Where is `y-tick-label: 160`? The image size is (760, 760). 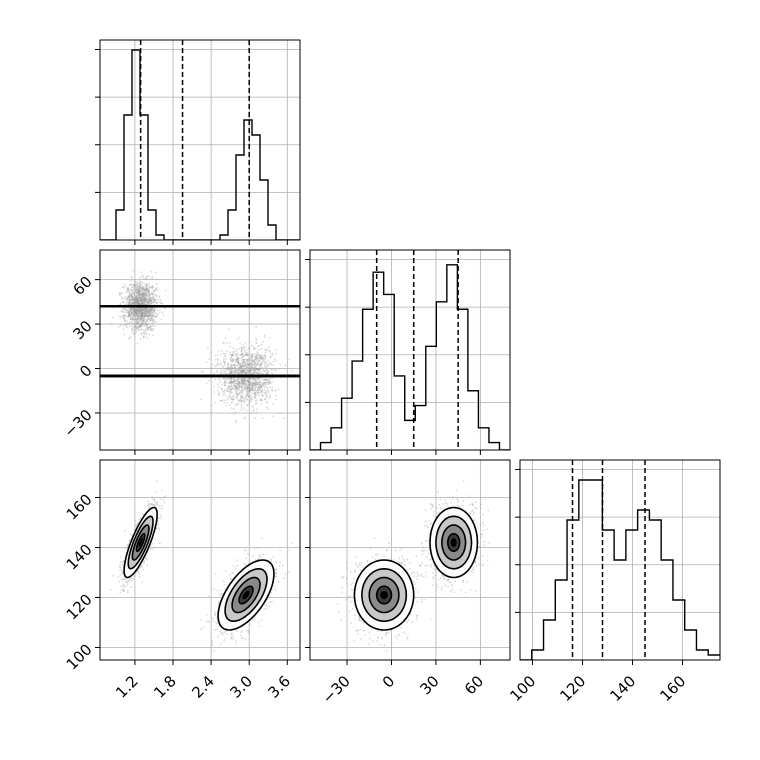 y-tick-label: 160 is located at coordinates (79, 506).